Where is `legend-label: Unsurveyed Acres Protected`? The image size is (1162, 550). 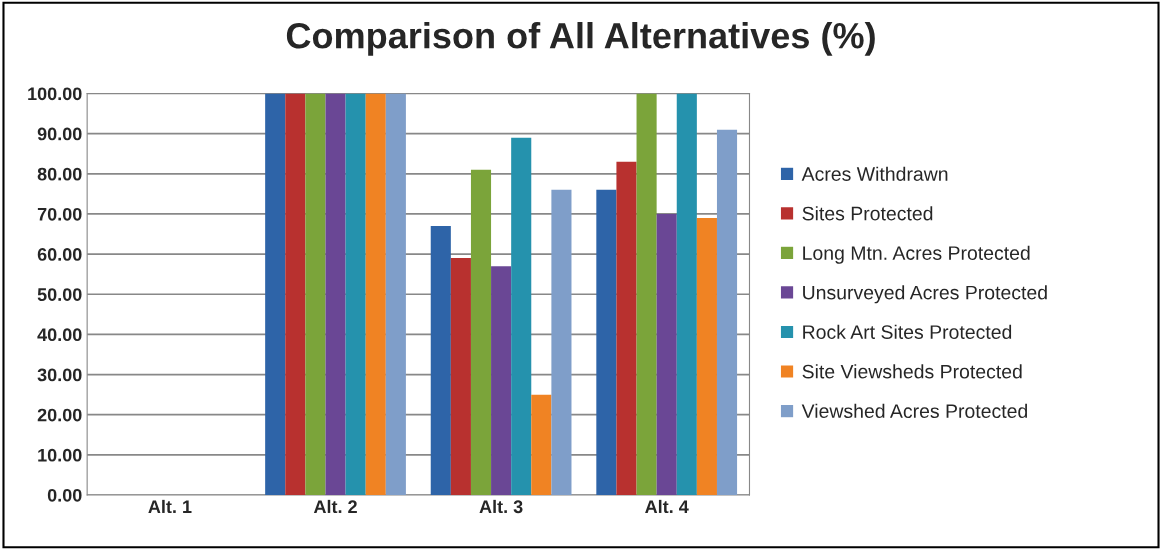 legend-label: Unsurveyed Acres Protected is located at coordinates (925, 294).